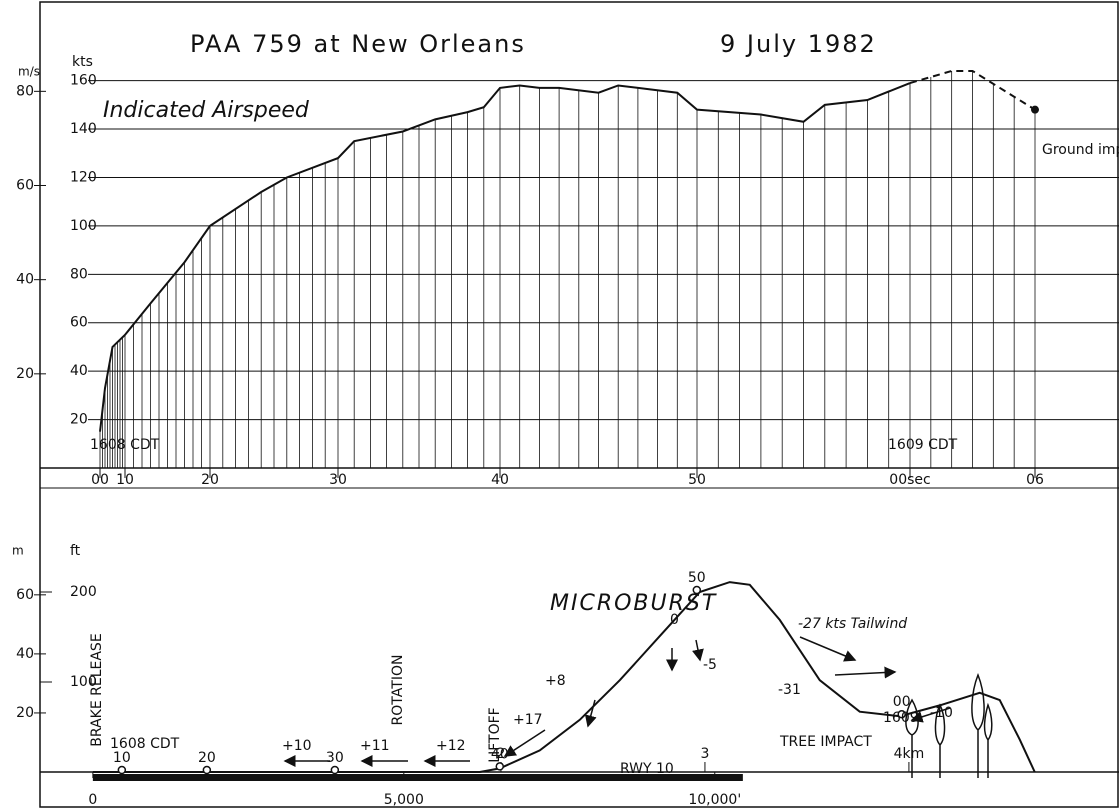  I want to click on y-axis-label: kts, so click(82, 62).